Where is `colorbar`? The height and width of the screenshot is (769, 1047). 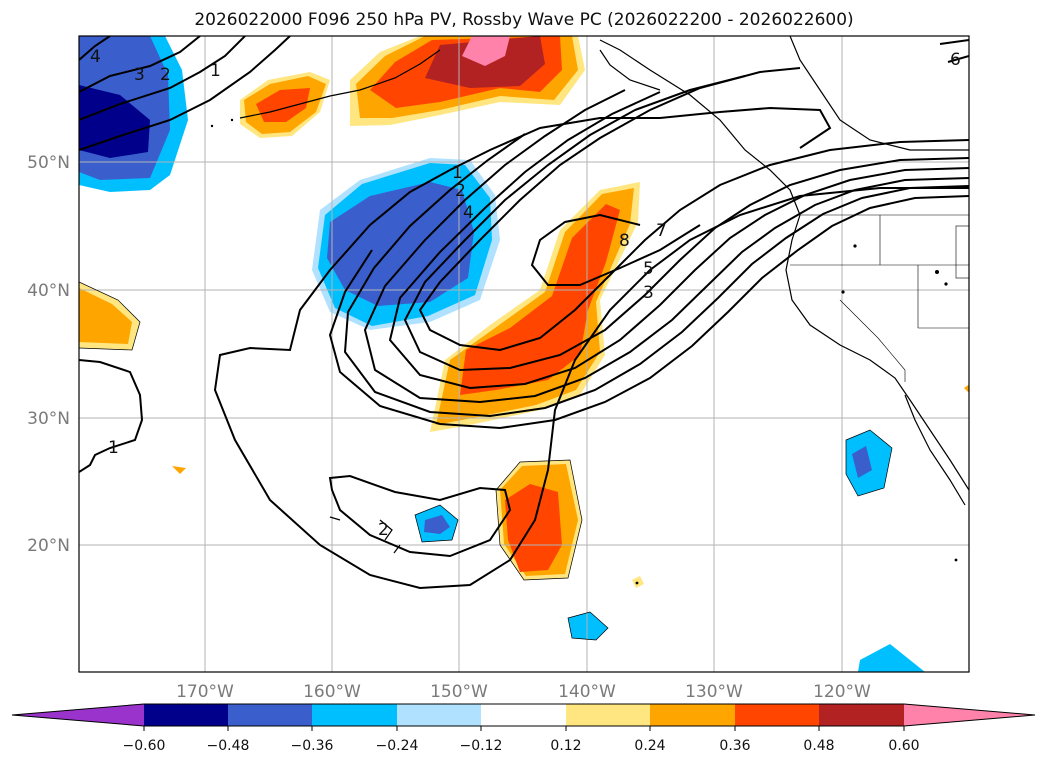
colorbar is located at coordinates (523, 717).